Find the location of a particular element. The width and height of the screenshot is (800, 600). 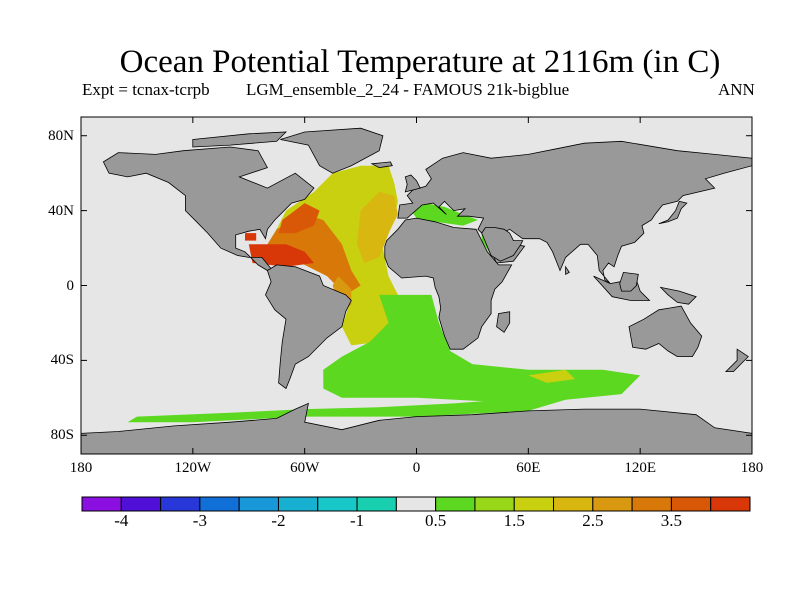

experiment-label: Expt = tcnax-tcrpb is located at coordinates (146, 89).